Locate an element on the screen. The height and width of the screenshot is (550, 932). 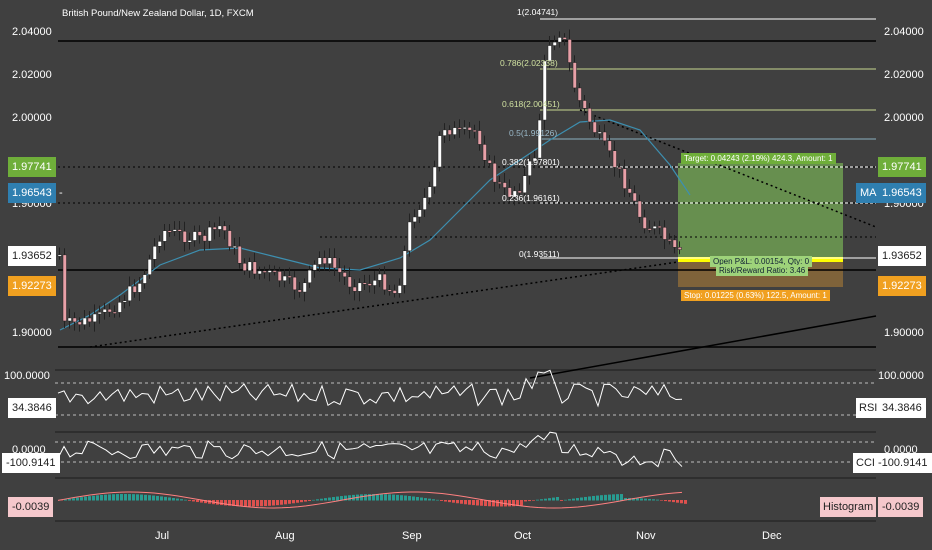
price-tick-left-1: 2.04000 is located at coordinates (32, 32).